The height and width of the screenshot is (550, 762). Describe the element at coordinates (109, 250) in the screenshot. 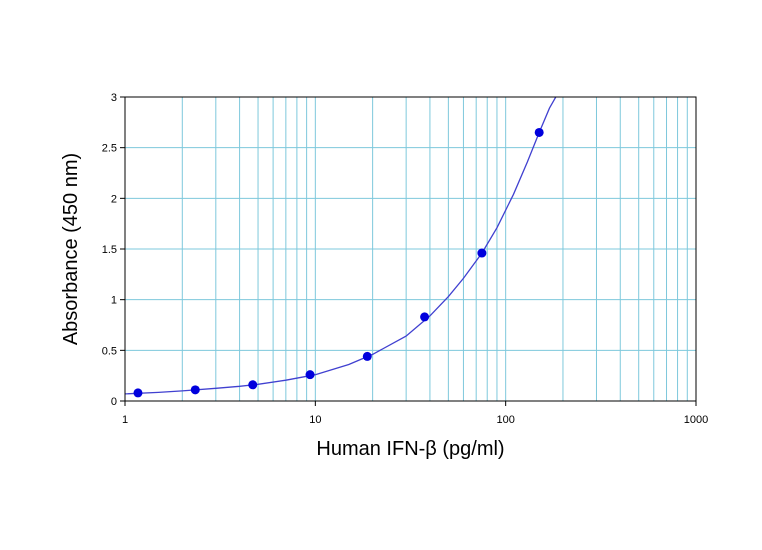

I see `y-tick-label: 1.5` at that location.